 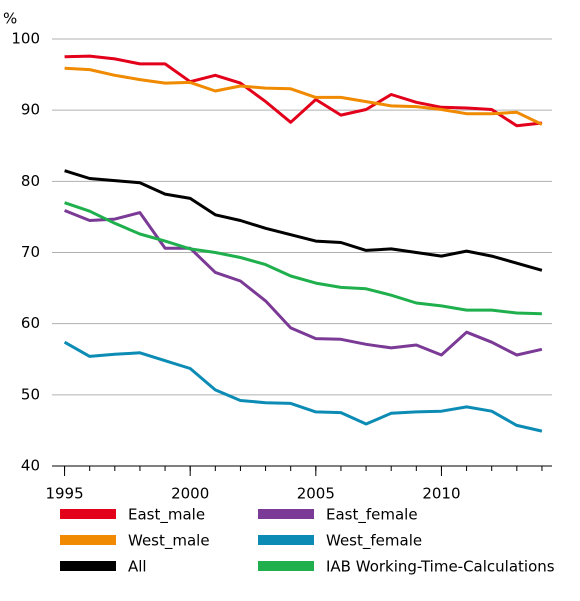 I want to click on x-tick-label: 1995, so click(x=64, y=494).